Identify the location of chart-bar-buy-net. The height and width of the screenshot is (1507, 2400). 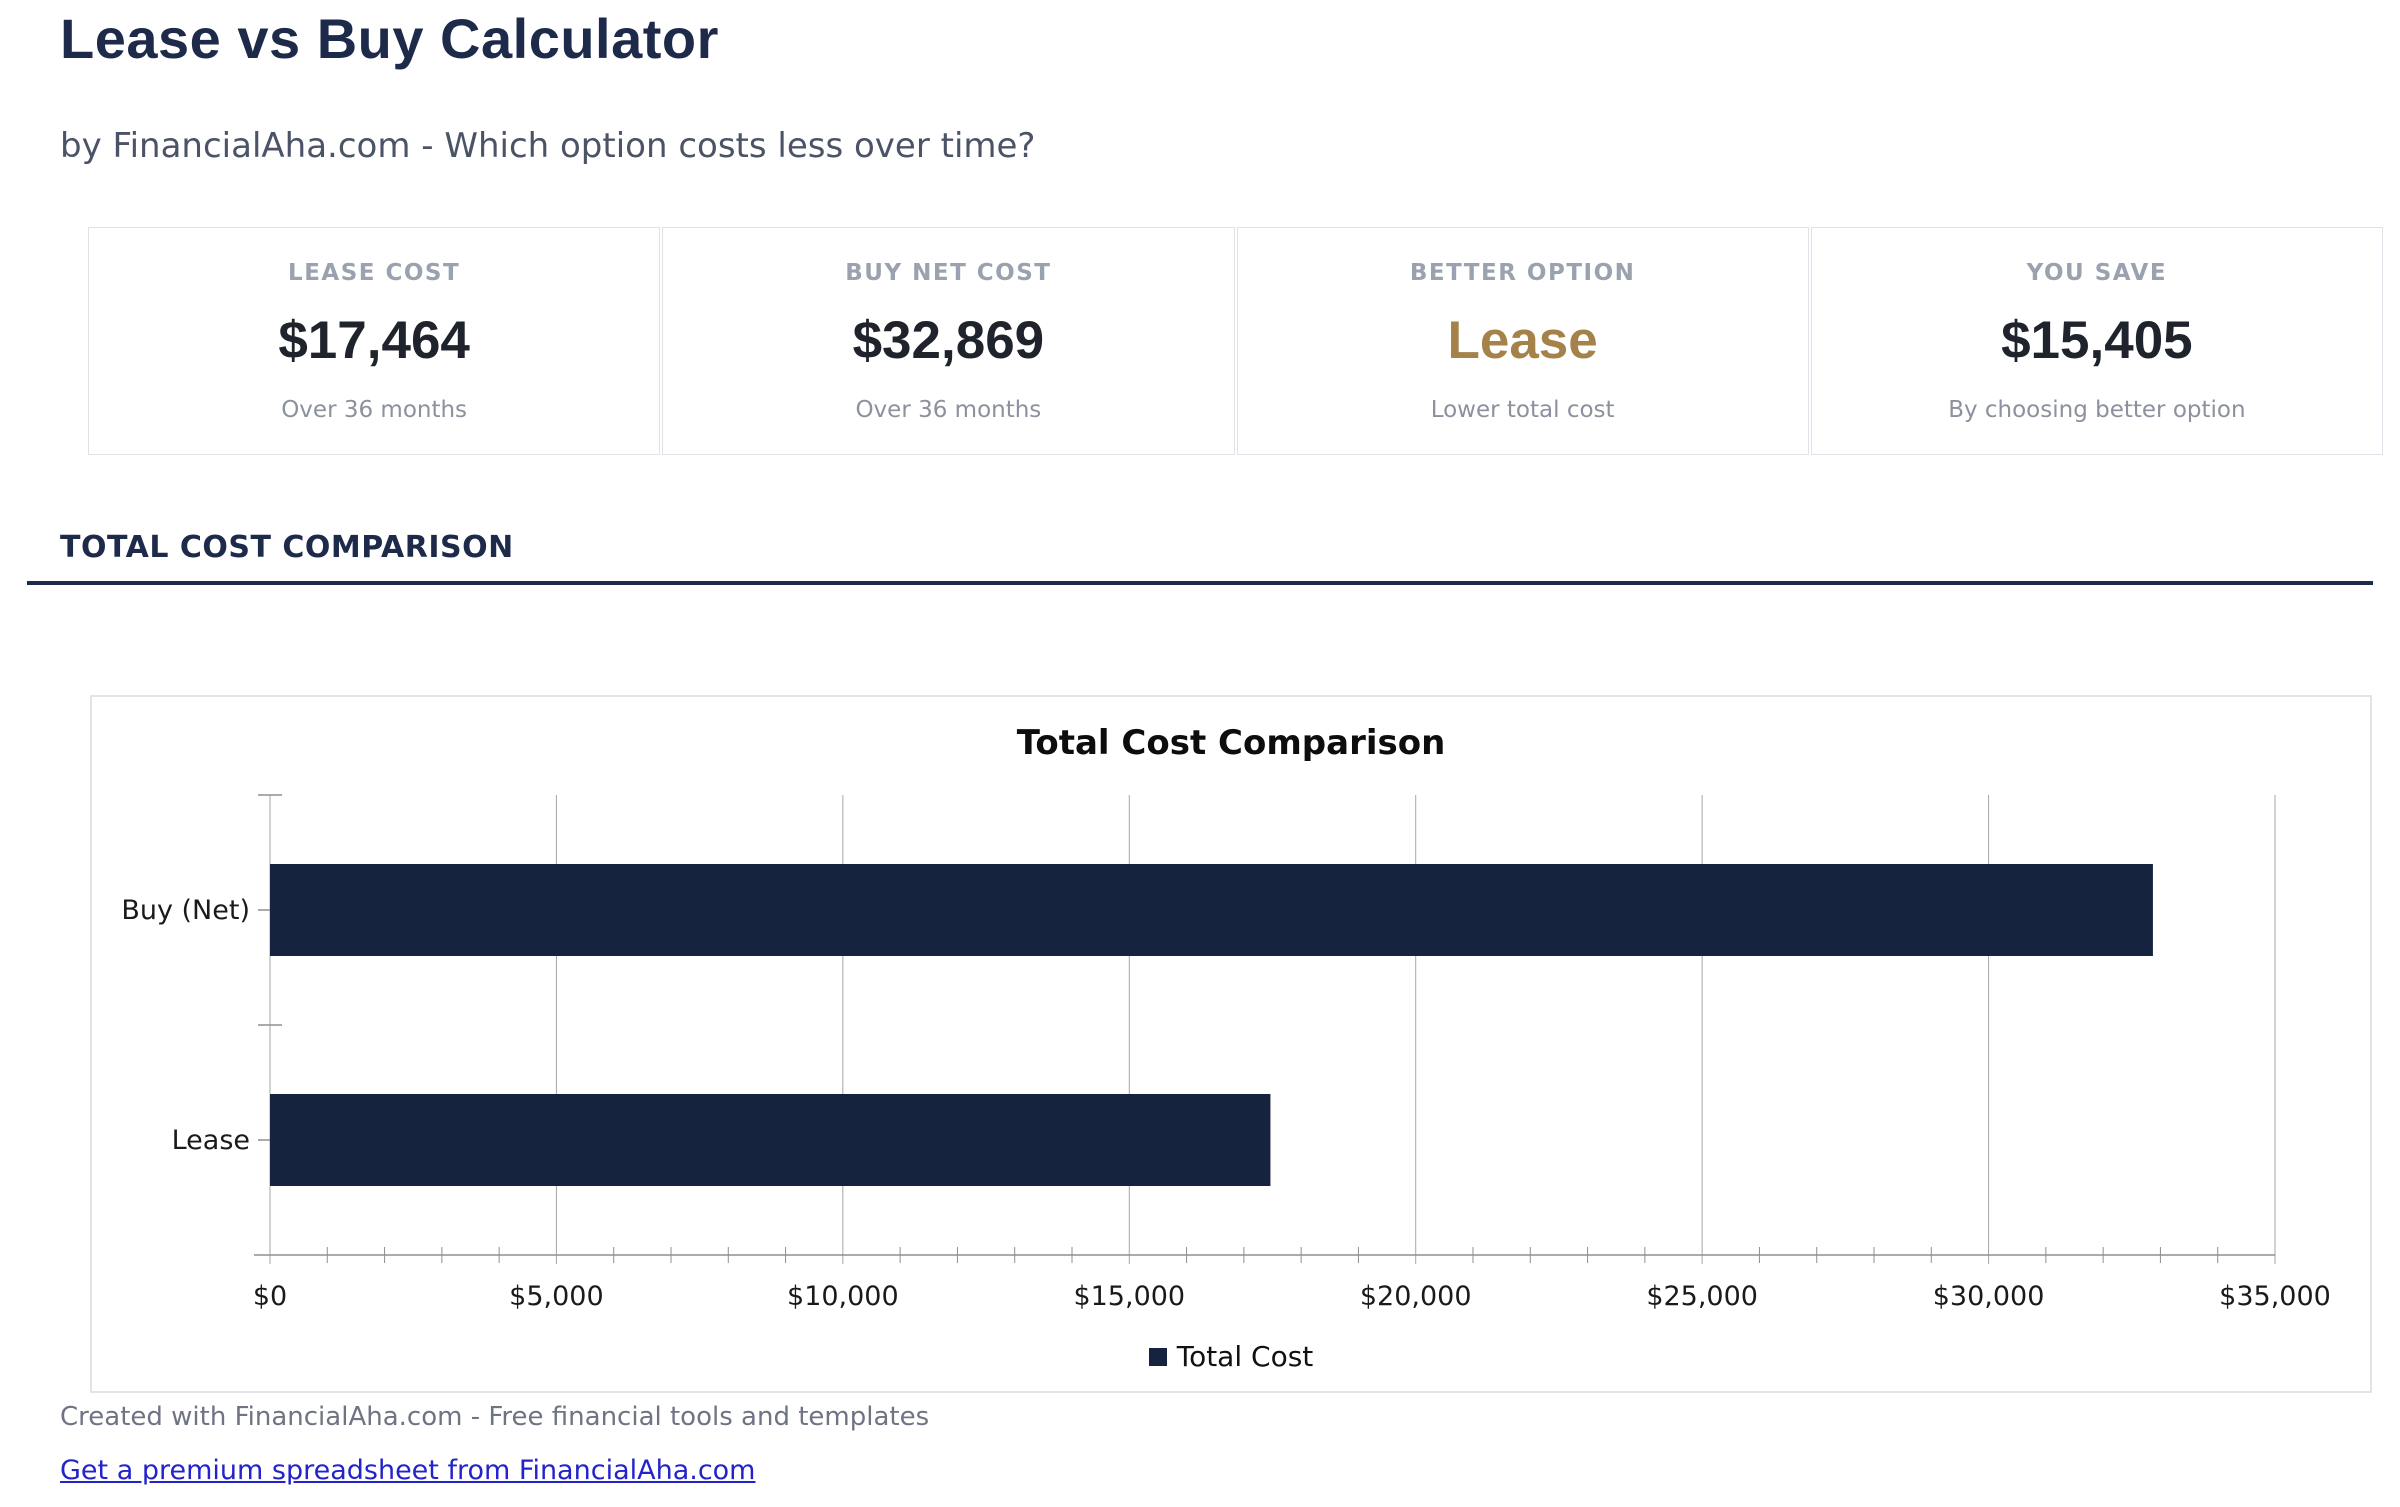
(1211, 910).